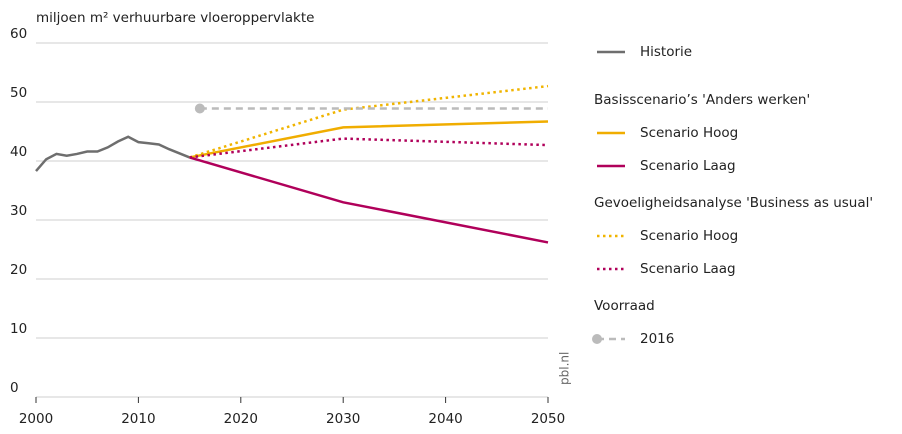 The height and width of the screenshot is (434, 902). Describe the element at coordinates (666, 52) in the screenshot. I see `legend-label: Historie` at that location.